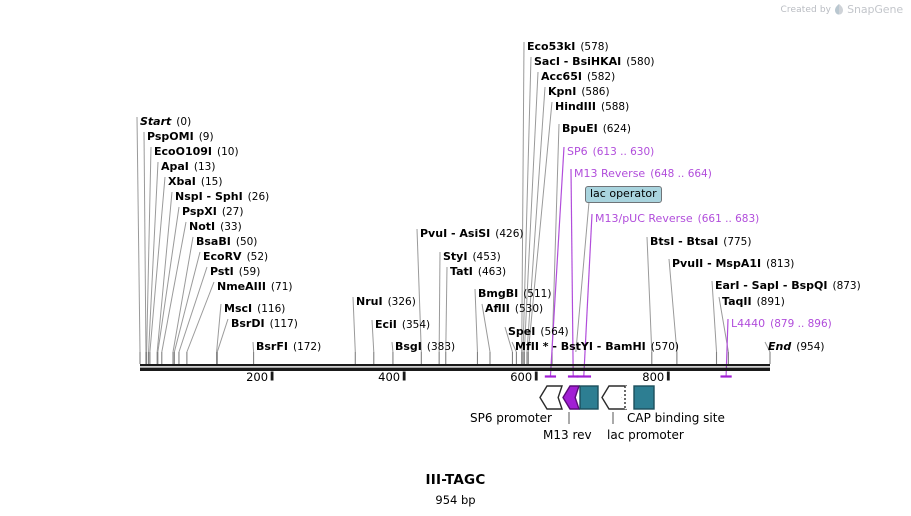  What do you see at coordinates (455, 489) in the screenshot?
I see `plasmid-title-block: III-TAGC 954 bp` at bounding box center [455, 489].